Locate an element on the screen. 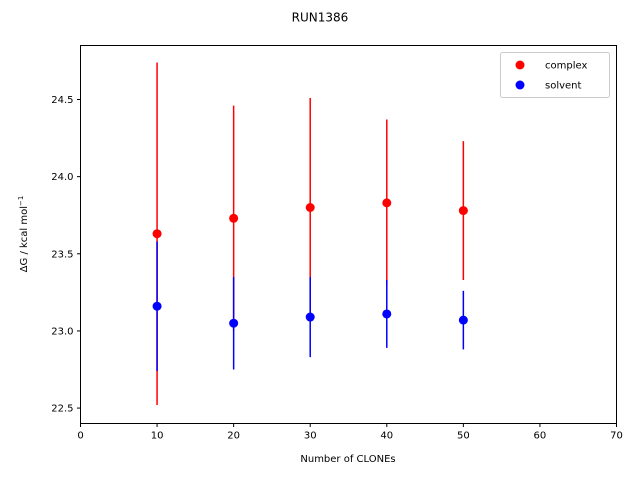  x-tick-label: 50 is located at coordinates (463, 436).